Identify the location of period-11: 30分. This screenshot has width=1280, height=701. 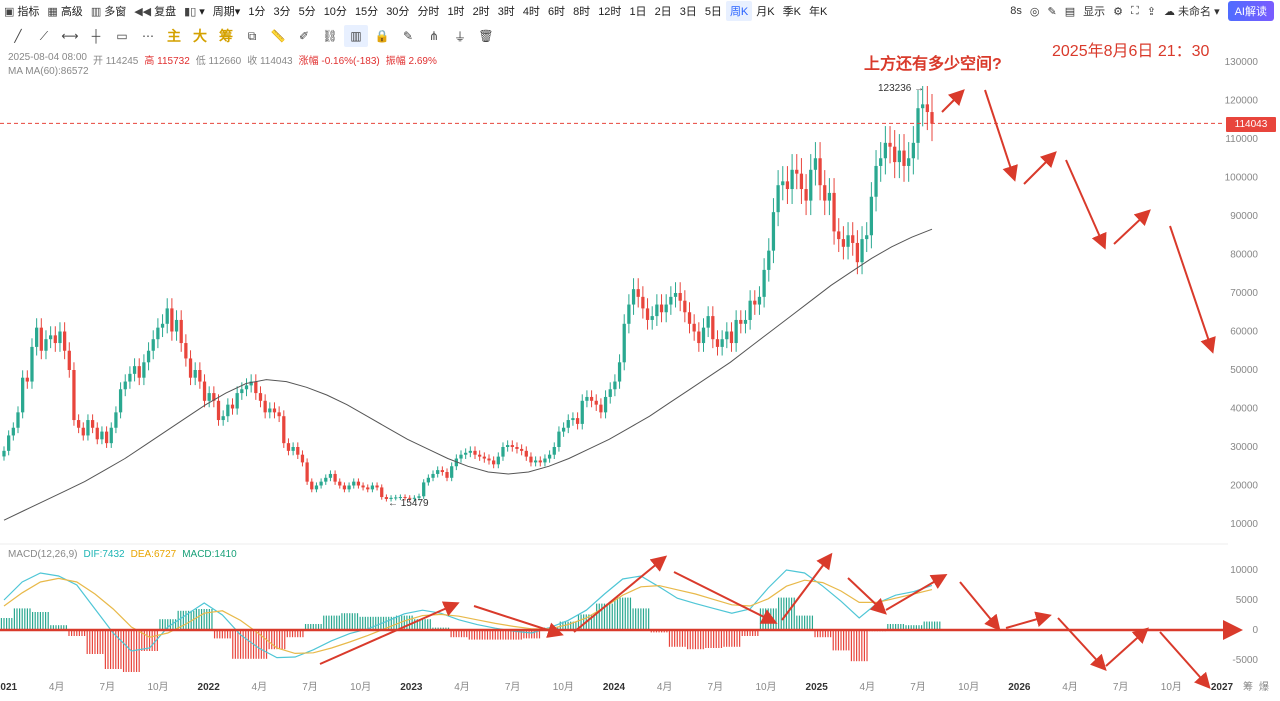
(397, 11).